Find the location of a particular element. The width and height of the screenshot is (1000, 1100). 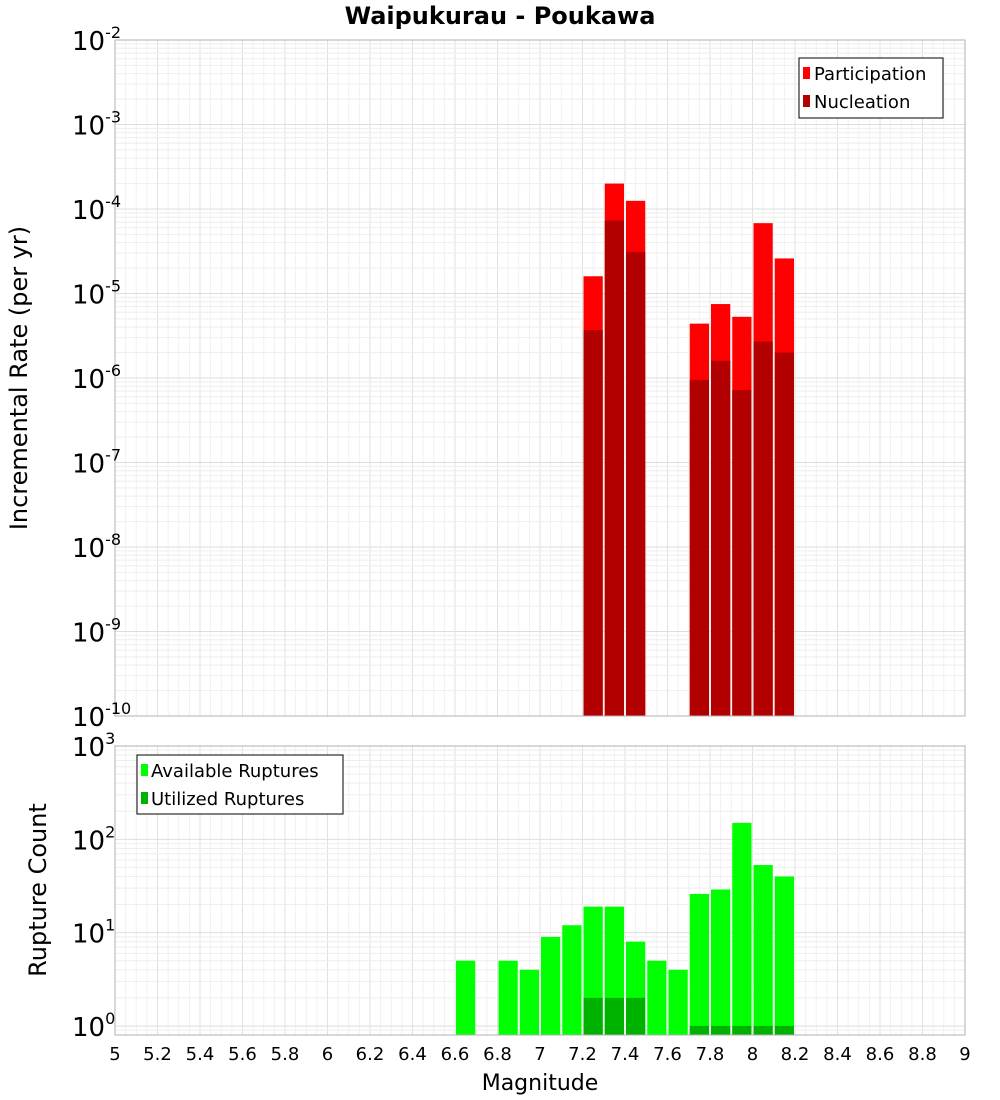

legend-label-available: Available Ruptures is located at coordinates (235, 771).